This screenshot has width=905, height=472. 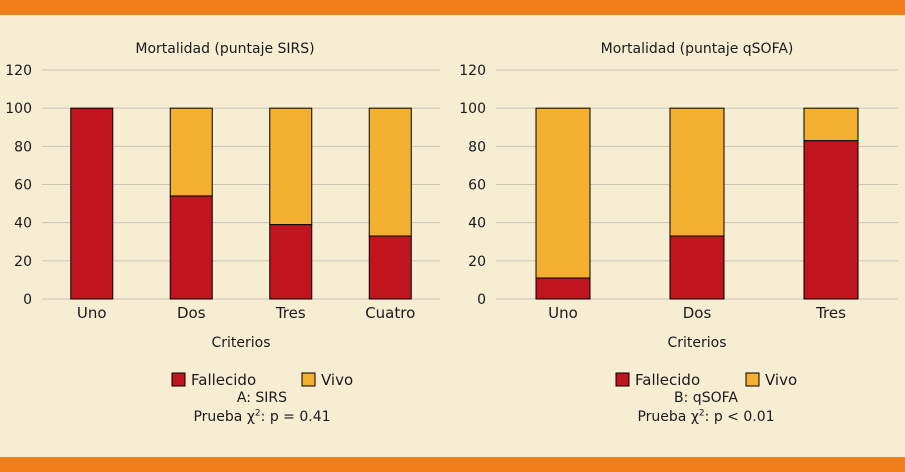 I want to click on test-result-sirs: Prueba χ2: p = 0.41, so click(x=262, y=416).